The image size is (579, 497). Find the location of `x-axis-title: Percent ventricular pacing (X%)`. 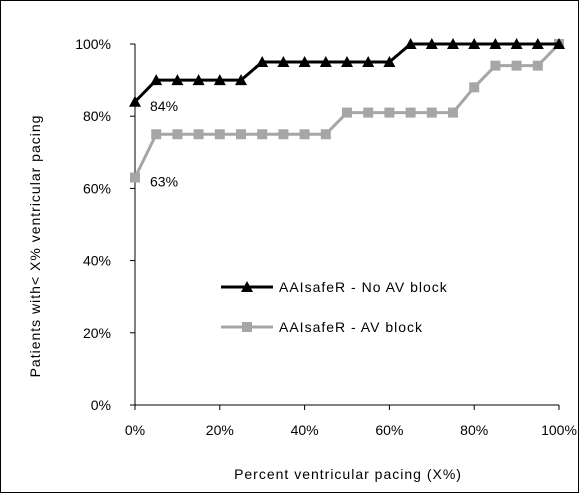

x-axis-title: Percent ventricular pacing (X%) is located at coordinates (348, 474).